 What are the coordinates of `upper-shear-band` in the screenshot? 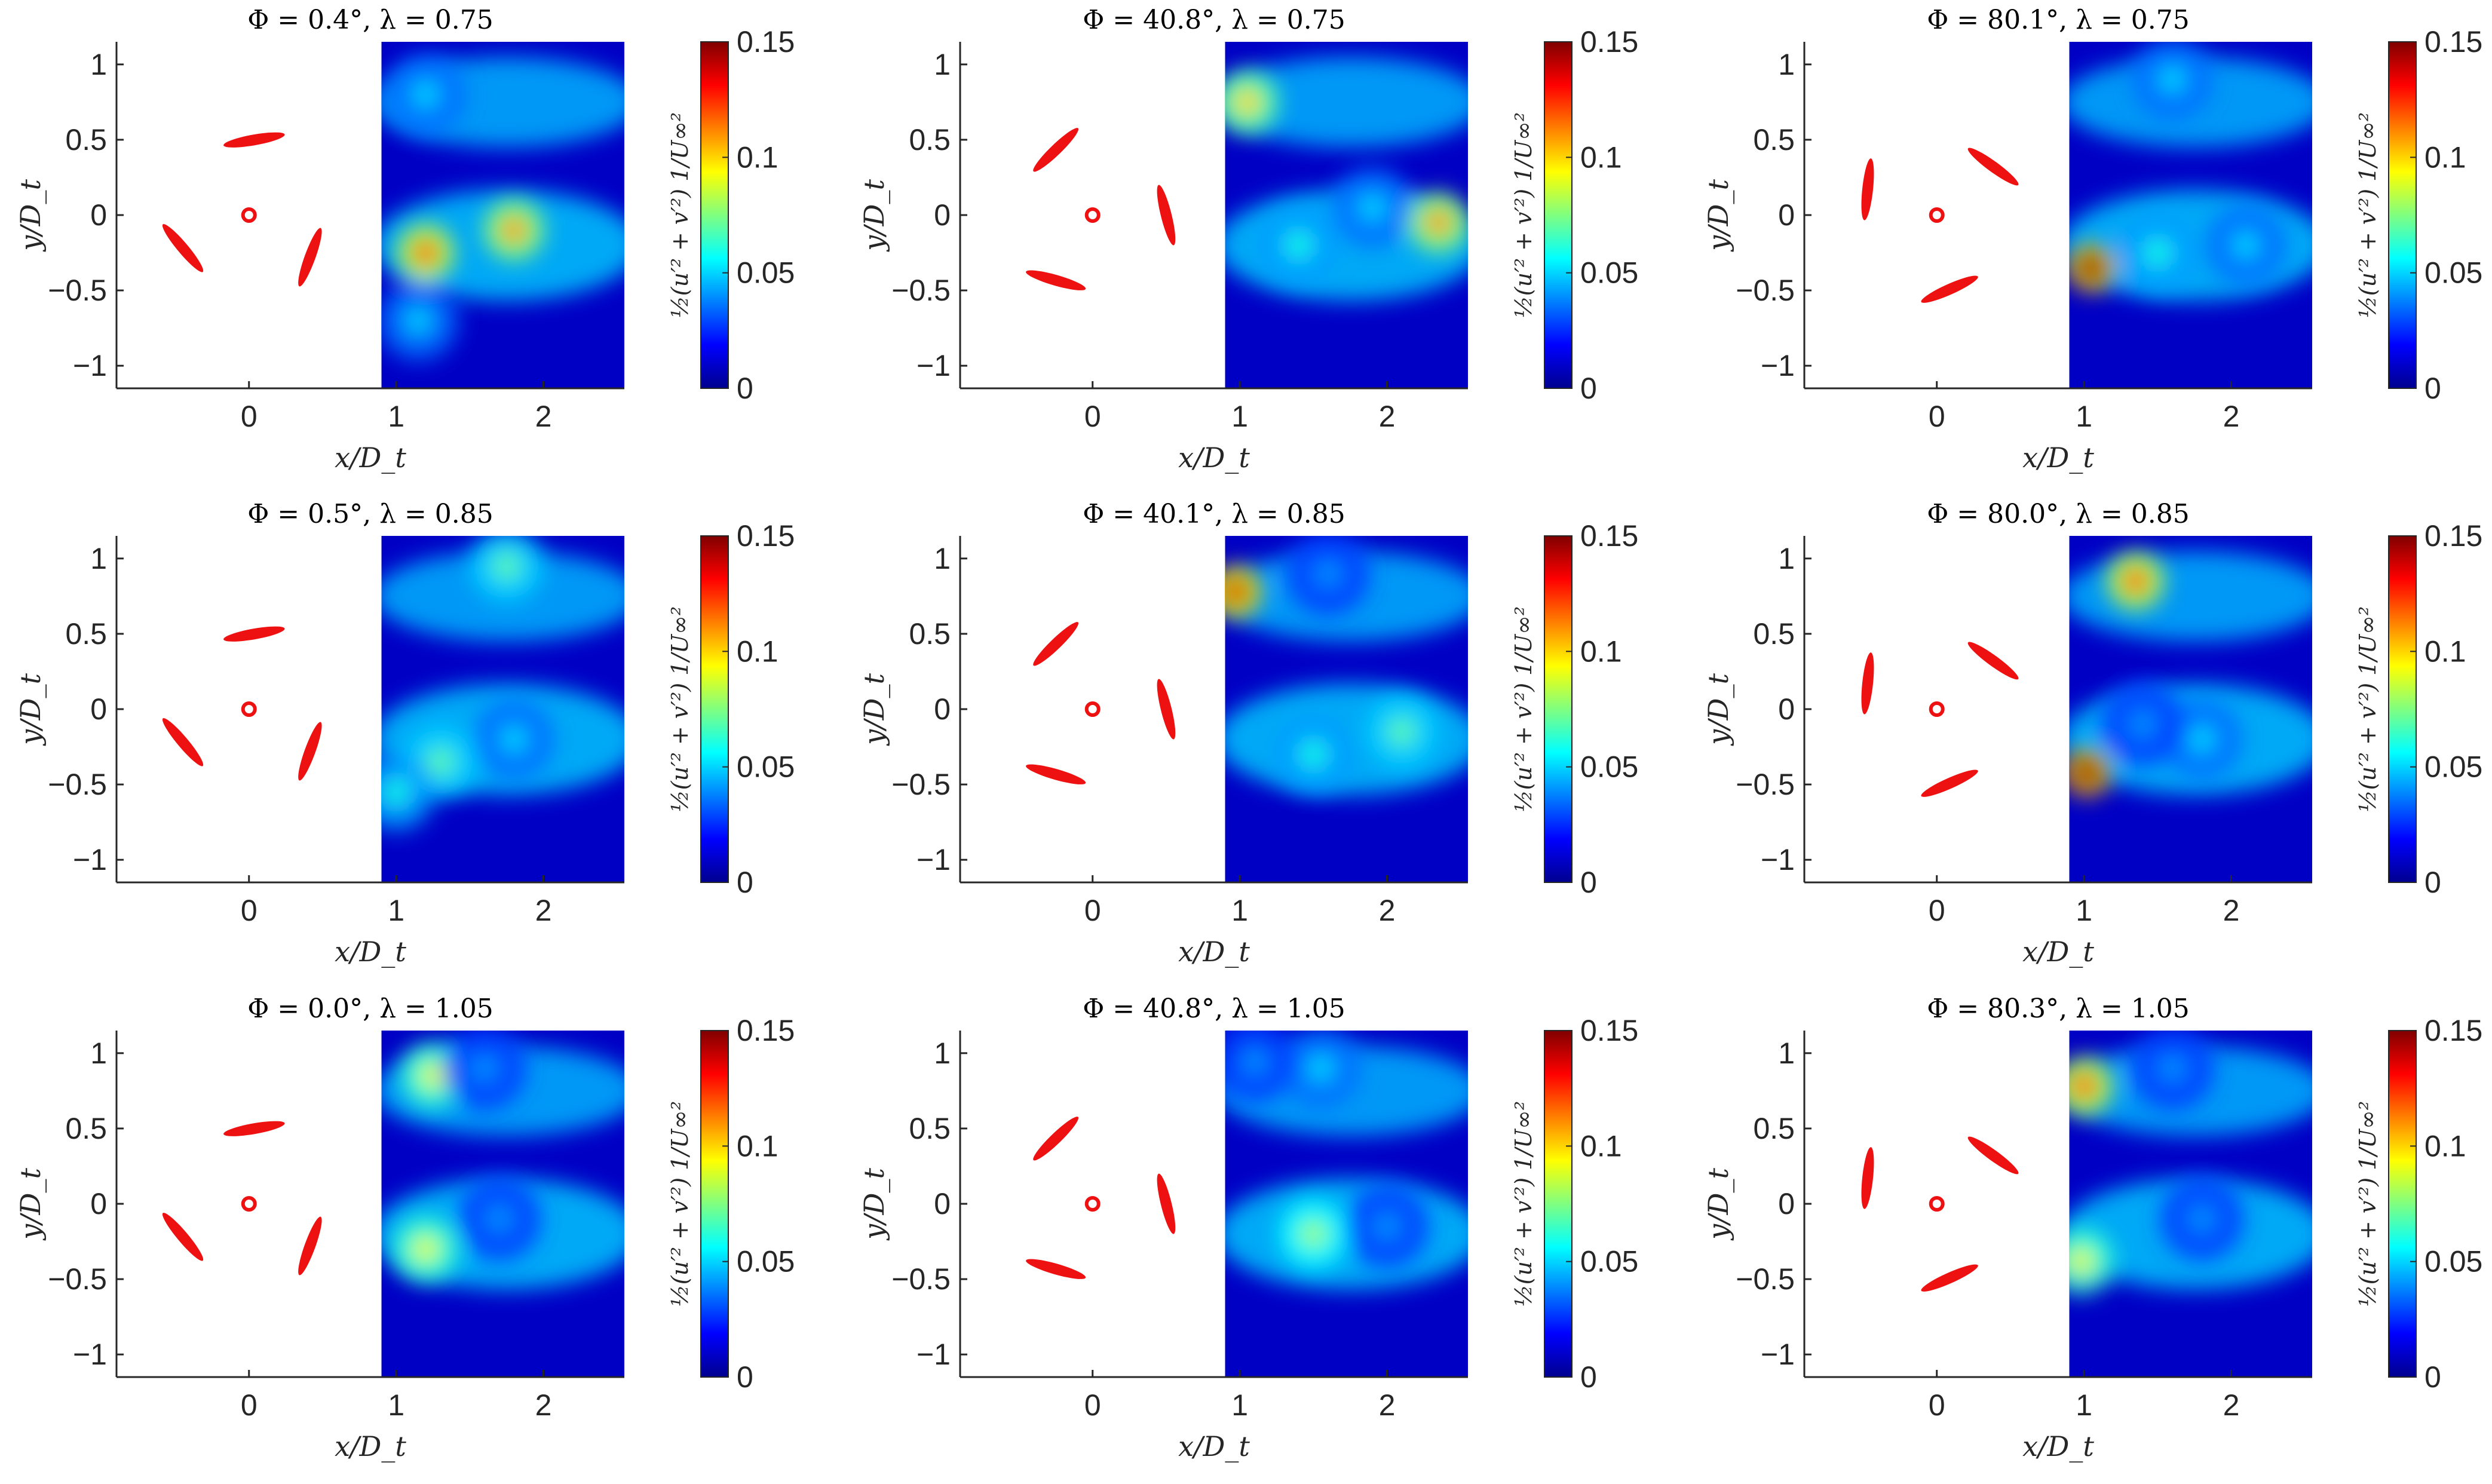 It's located at (2190, 596).